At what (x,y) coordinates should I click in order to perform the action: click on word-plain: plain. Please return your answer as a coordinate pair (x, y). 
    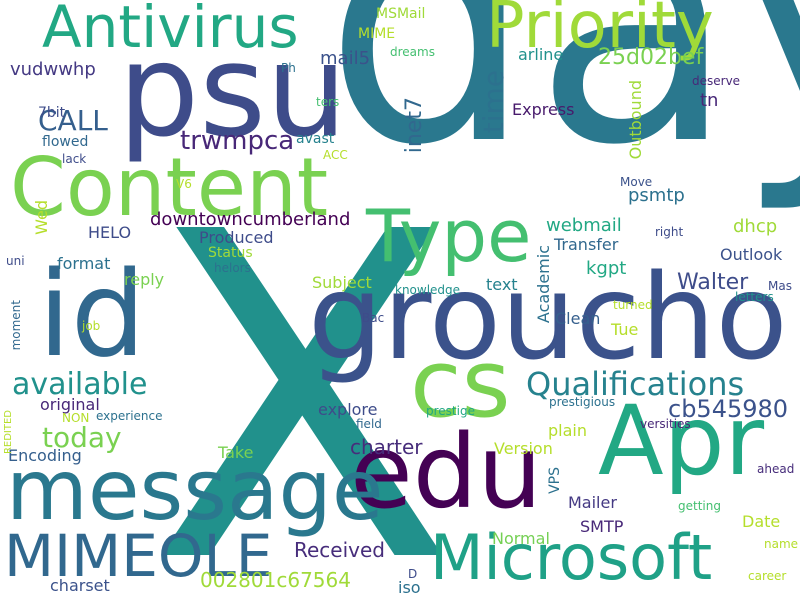
    Looking at the image, I should click on (567, 430).